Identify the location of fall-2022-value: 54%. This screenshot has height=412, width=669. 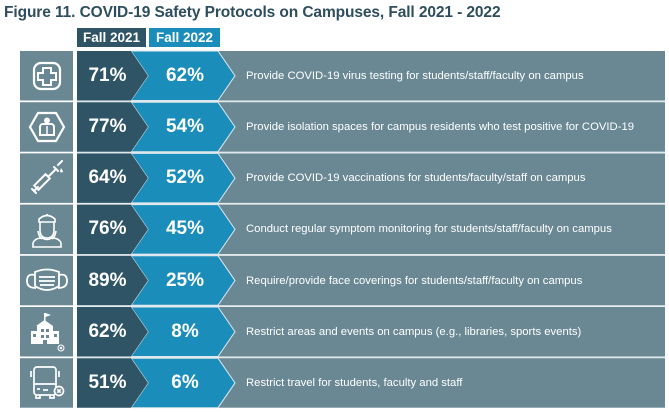
(185, 126).